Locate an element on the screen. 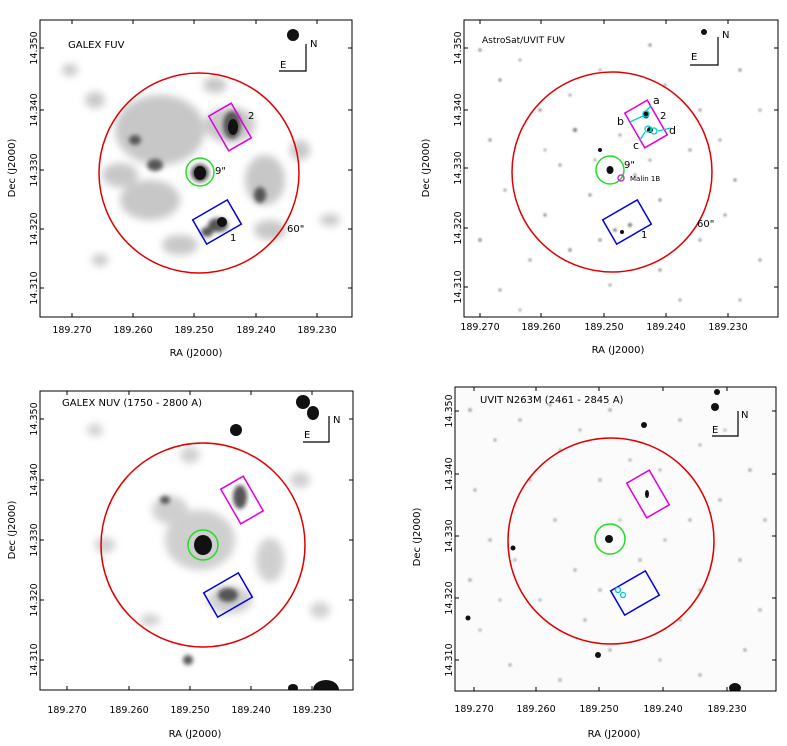 This screenshot has width=787, height=746. overlays-galex-fuv is located at coordinates (199, 173).